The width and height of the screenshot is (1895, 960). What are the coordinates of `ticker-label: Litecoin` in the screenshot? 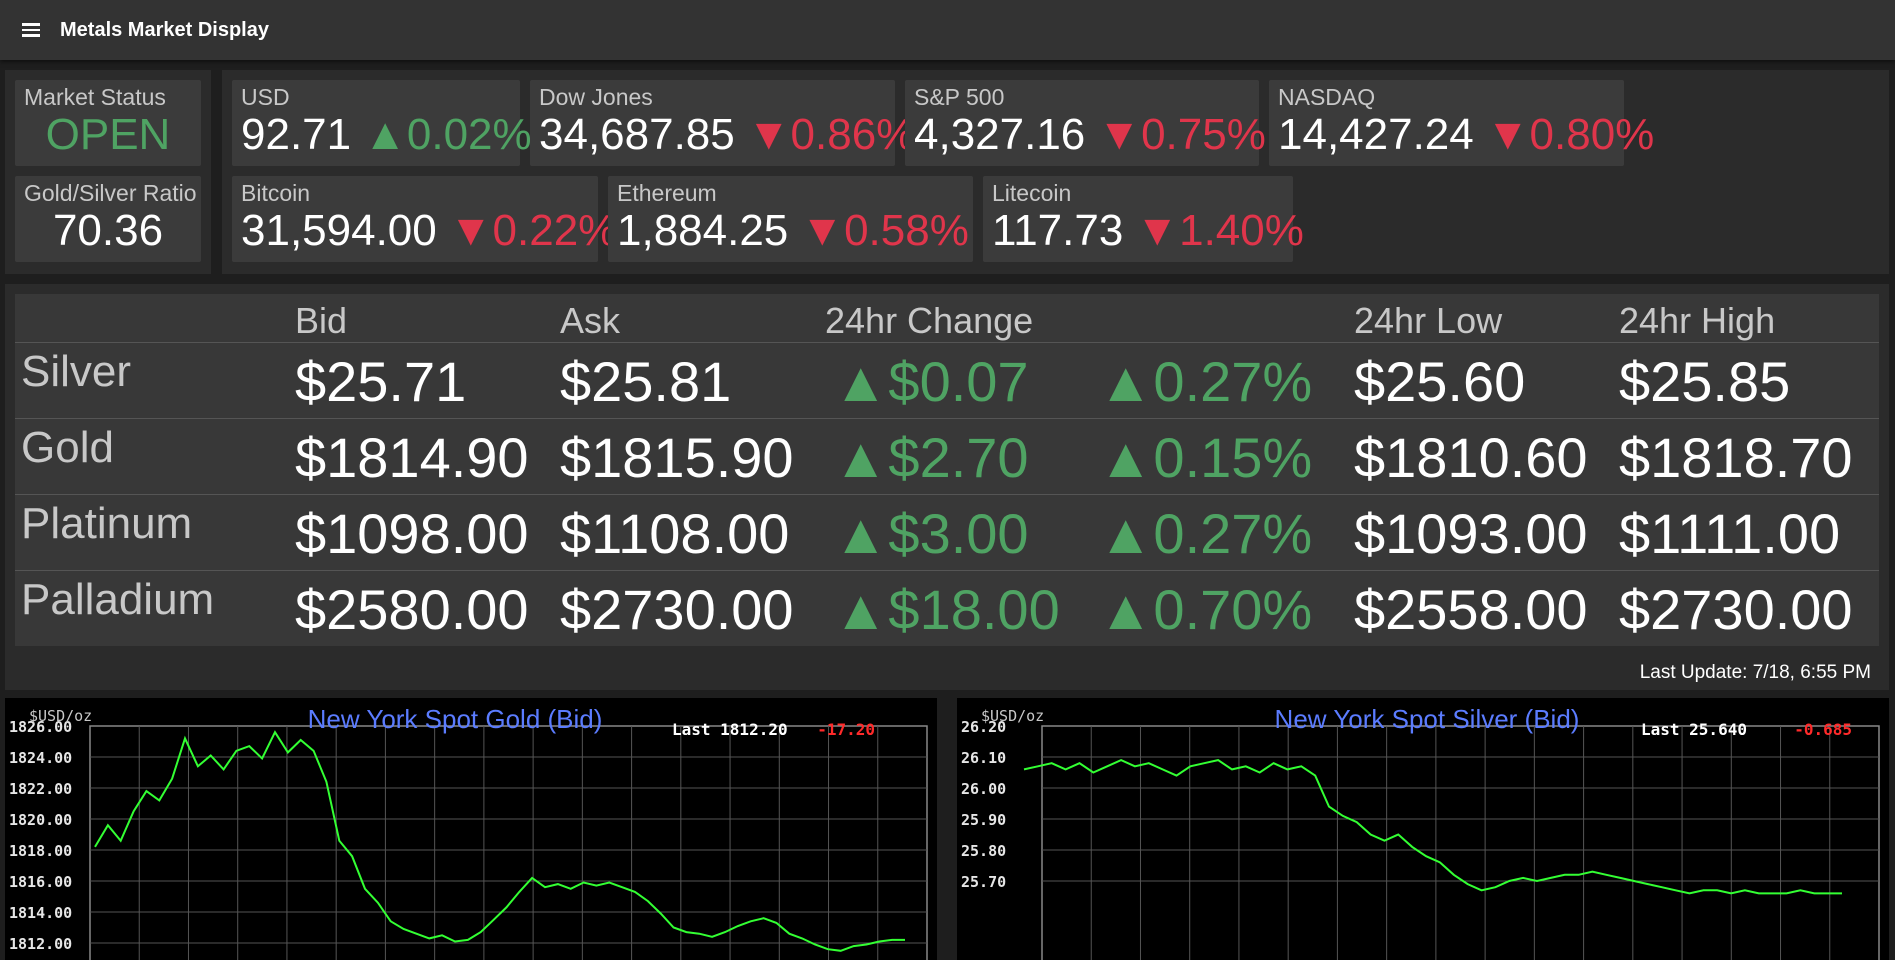 It's located at (1032, 193).